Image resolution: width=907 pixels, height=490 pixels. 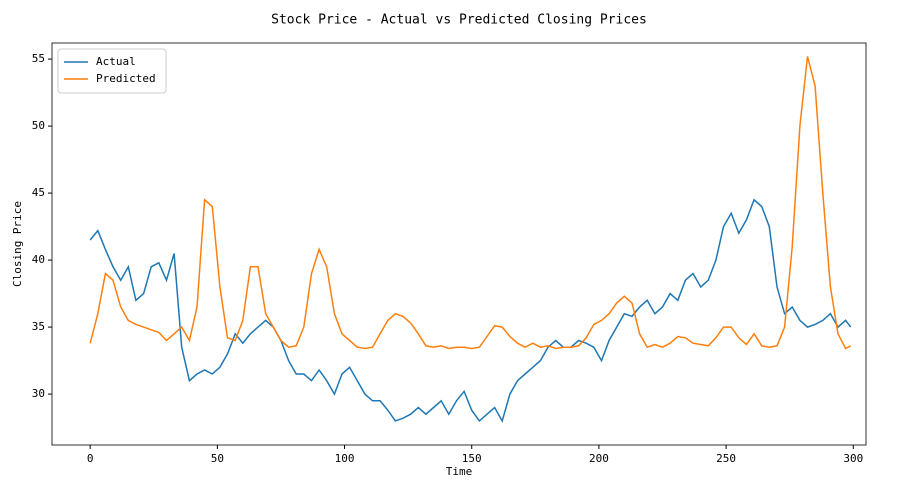 I want to click on y-tick-label: 50, so click(x=38, y=125).